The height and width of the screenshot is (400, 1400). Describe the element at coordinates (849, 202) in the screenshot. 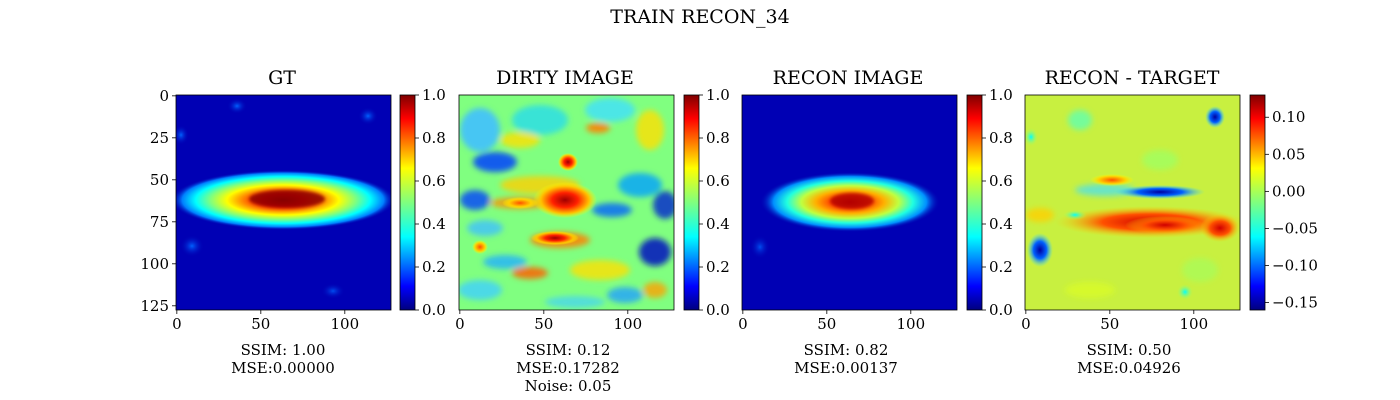

I see `heatmap-recon` at that location.